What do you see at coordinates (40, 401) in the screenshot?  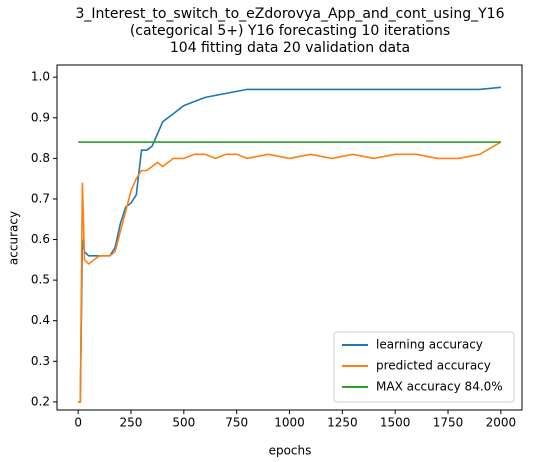 I see `y-tick-label: 0.2` at bounding box center [40, 401].